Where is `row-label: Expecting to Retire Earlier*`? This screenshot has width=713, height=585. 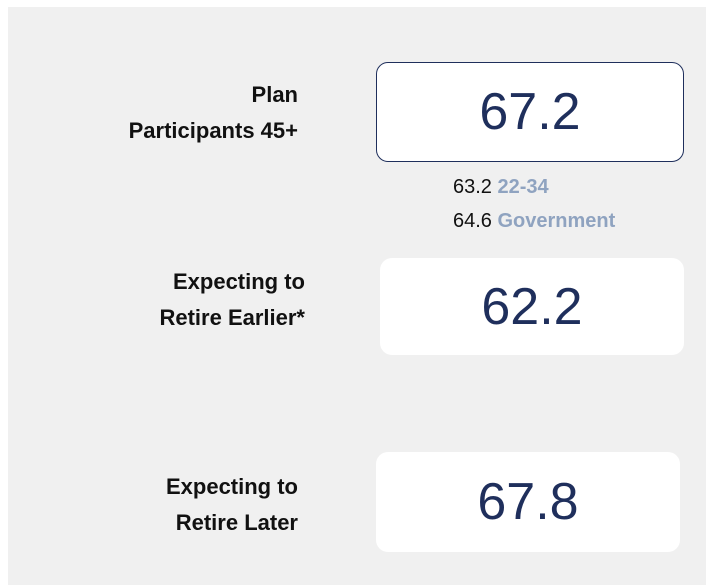
row-label: Expecting to Retire Earlier* is located at coordinates (232, 300).